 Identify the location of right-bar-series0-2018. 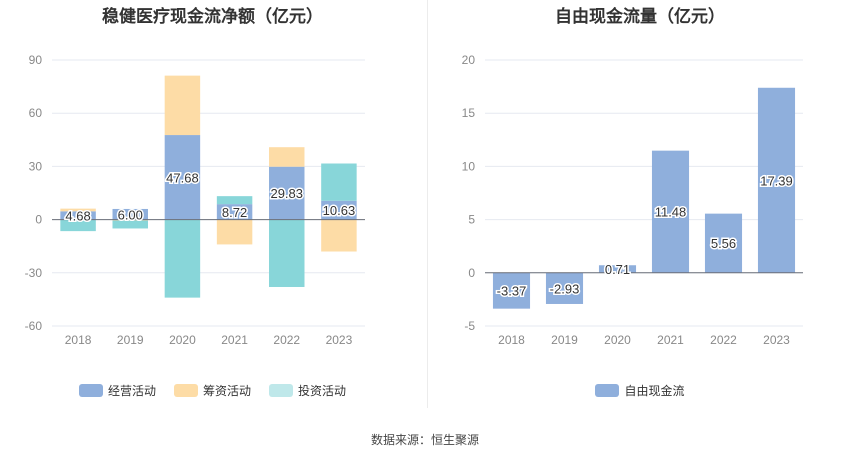
(511, 290).